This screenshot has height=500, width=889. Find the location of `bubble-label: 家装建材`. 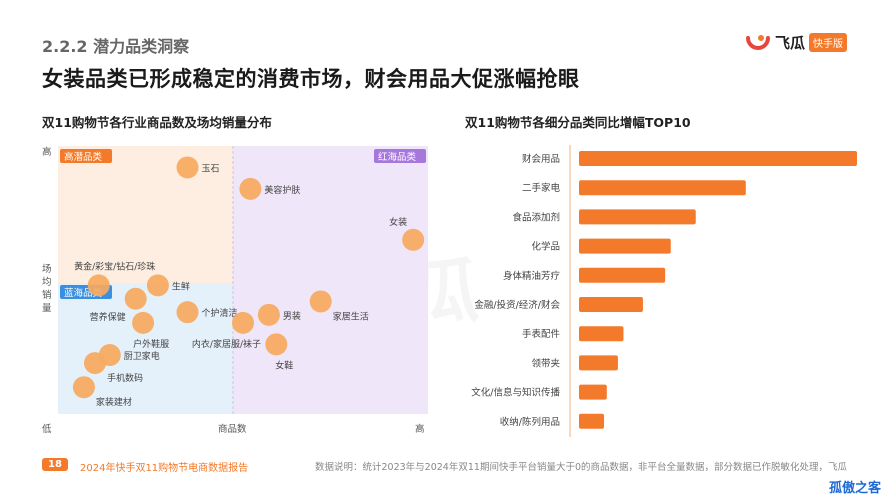

bubble-label: 家装建材 is located at coordinates (114, 402).